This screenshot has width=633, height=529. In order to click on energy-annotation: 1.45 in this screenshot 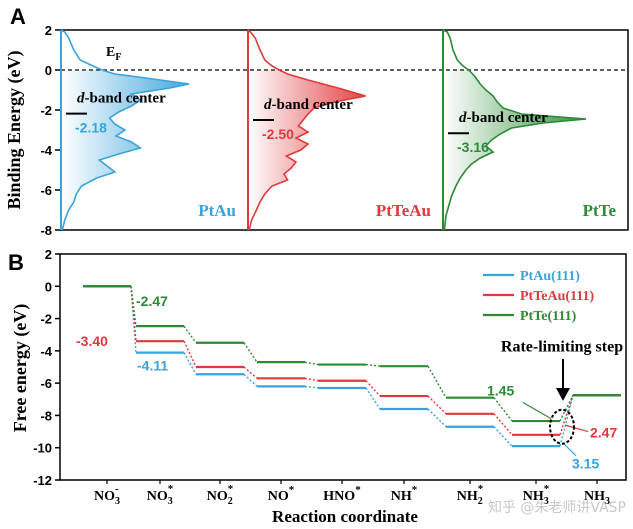, I will do `click(500, 391)`.